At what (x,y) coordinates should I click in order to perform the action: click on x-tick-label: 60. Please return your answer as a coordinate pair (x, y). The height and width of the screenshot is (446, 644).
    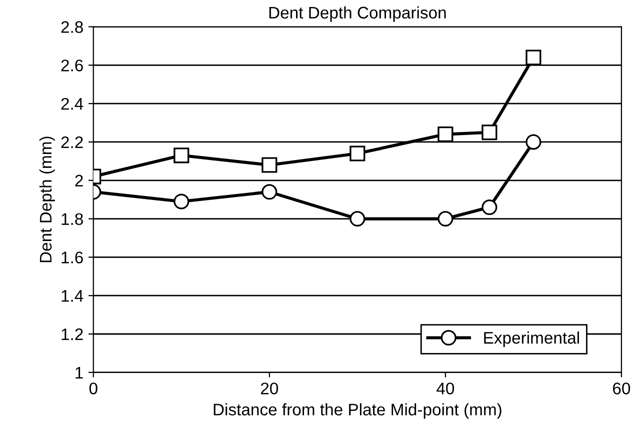
    Looking at the image, I should click on (621, 388).